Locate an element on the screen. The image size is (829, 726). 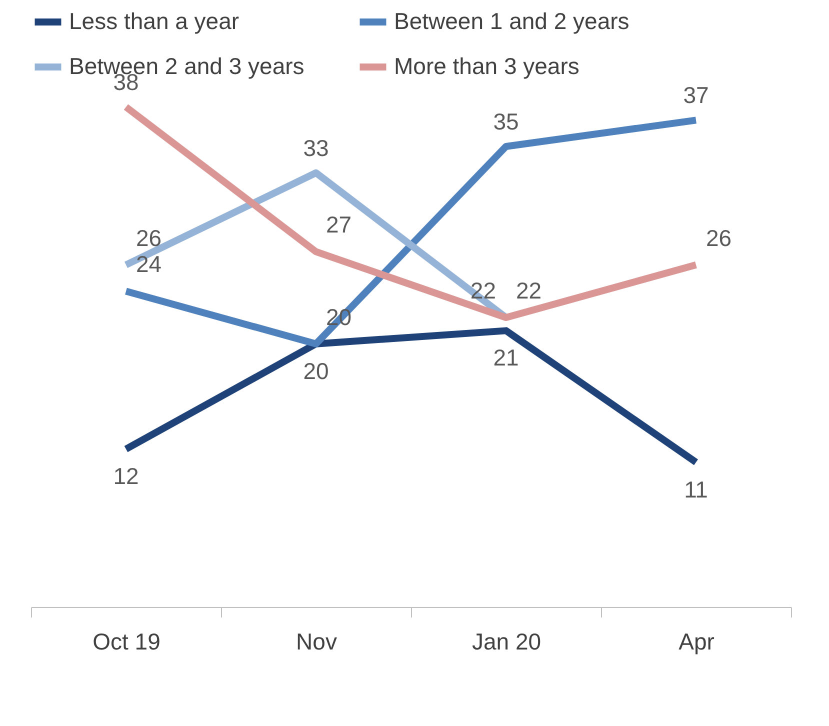
data-label: 33 is located at coordinates (316, 147).